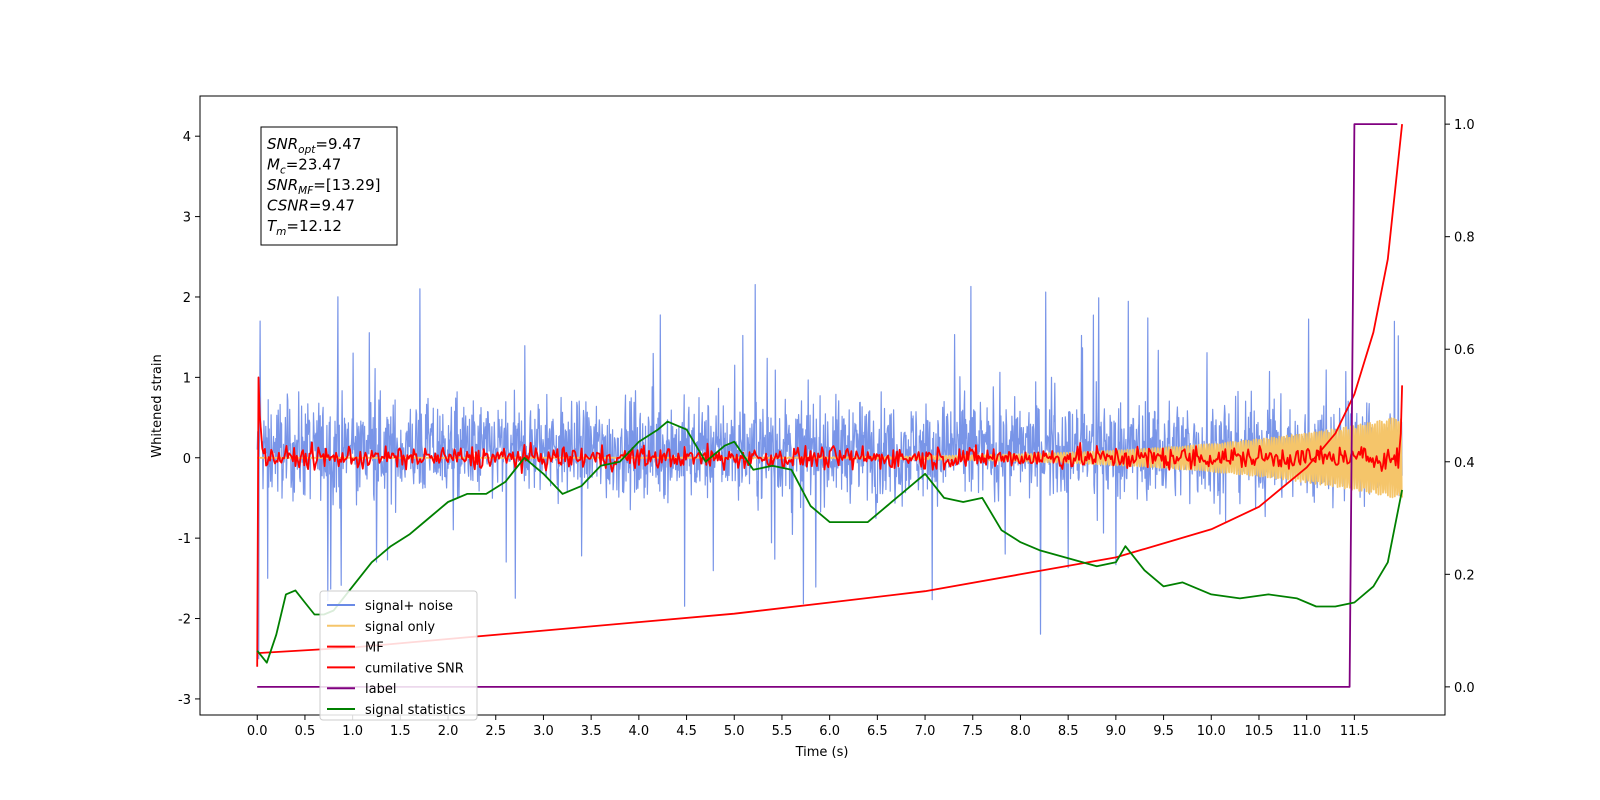 The image size is (1600, 800). I want to click on info-line-main: M, so click(273, 165).